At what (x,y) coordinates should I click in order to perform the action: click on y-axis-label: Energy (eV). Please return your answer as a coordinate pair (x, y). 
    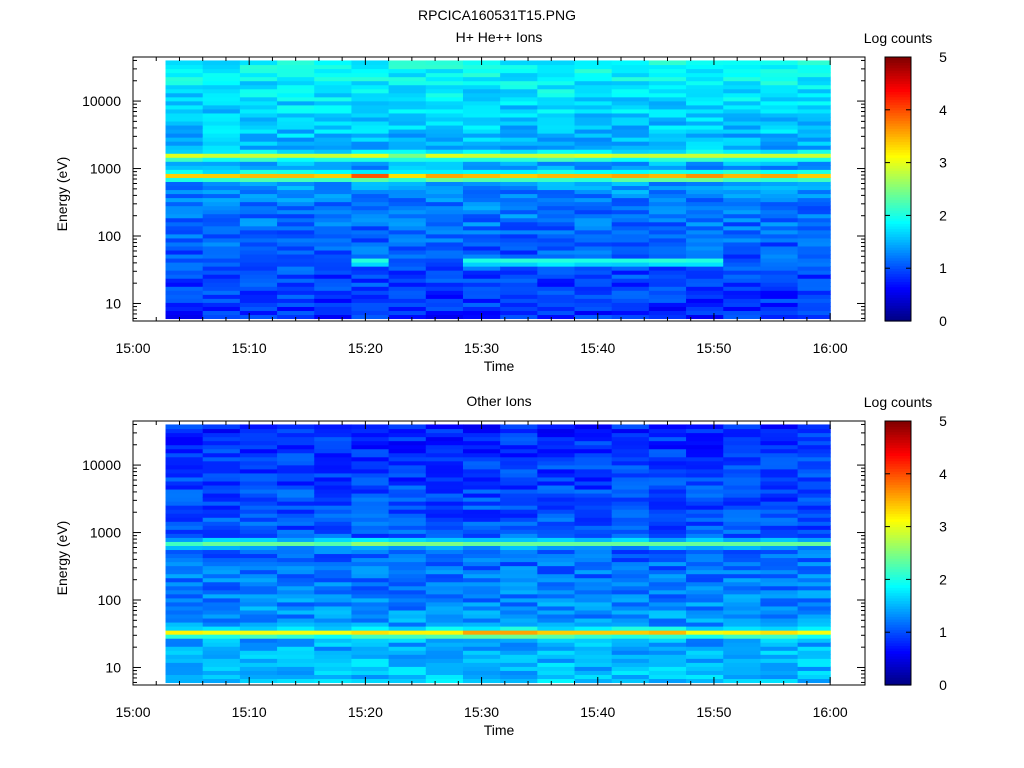
    Looking at the image, I should click on (62, 558).